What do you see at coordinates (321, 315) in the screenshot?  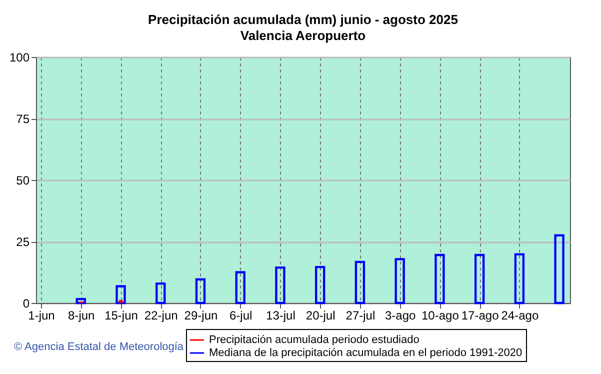 I see `x-tick-label: 20-jul` at bounding box center [321, 315].